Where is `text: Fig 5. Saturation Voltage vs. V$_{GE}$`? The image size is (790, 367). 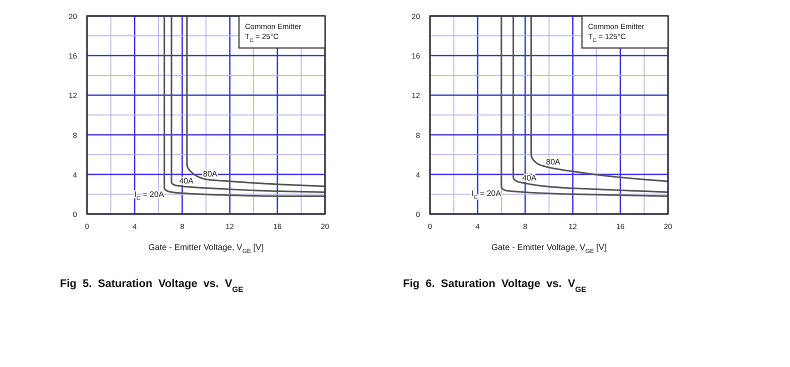 text: Fig 5. Saturation Voltage vs. V$_{GE}$ is located at coordinates (152, 286).